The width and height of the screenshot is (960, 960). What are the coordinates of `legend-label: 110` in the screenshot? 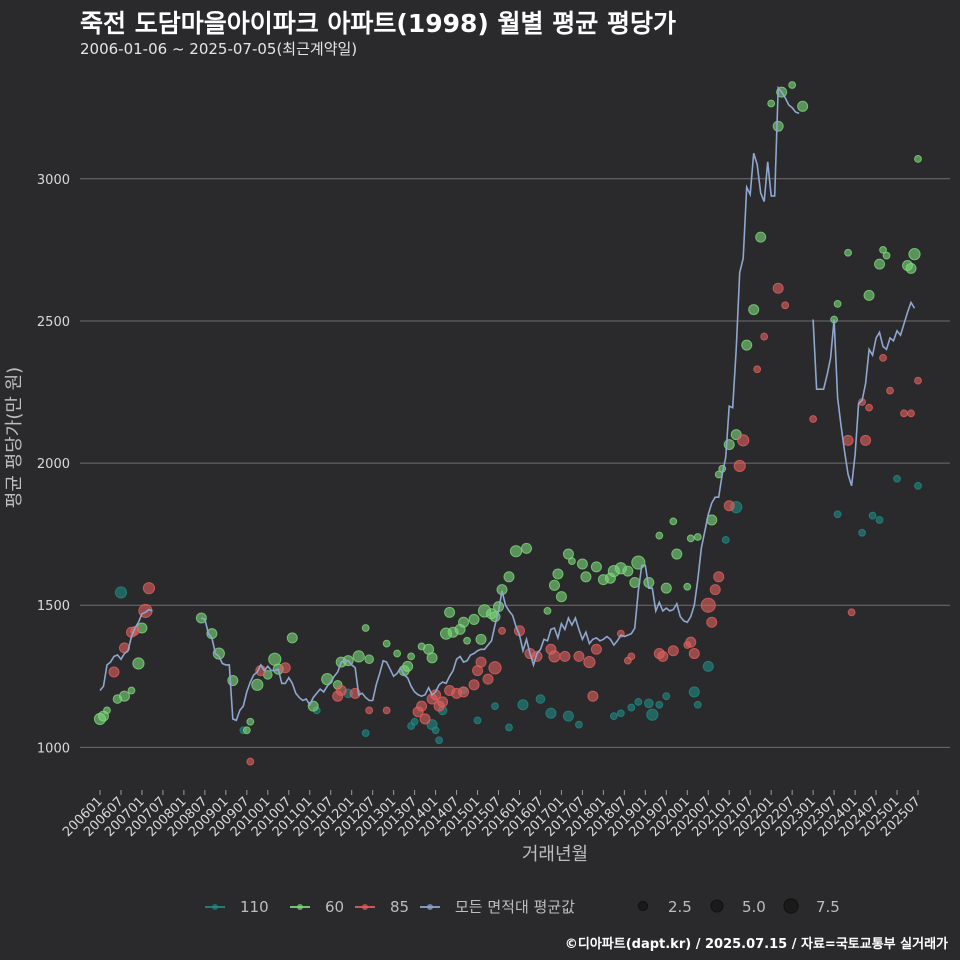 It's located at (254, 907).